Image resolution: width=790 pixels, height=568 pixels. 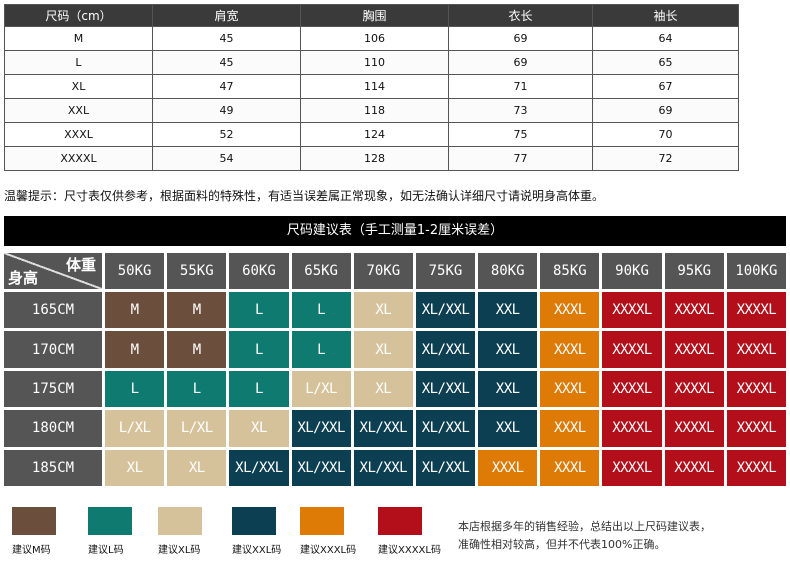 I want to click on legend-item: 建议L码, so click(x=110, y=531).